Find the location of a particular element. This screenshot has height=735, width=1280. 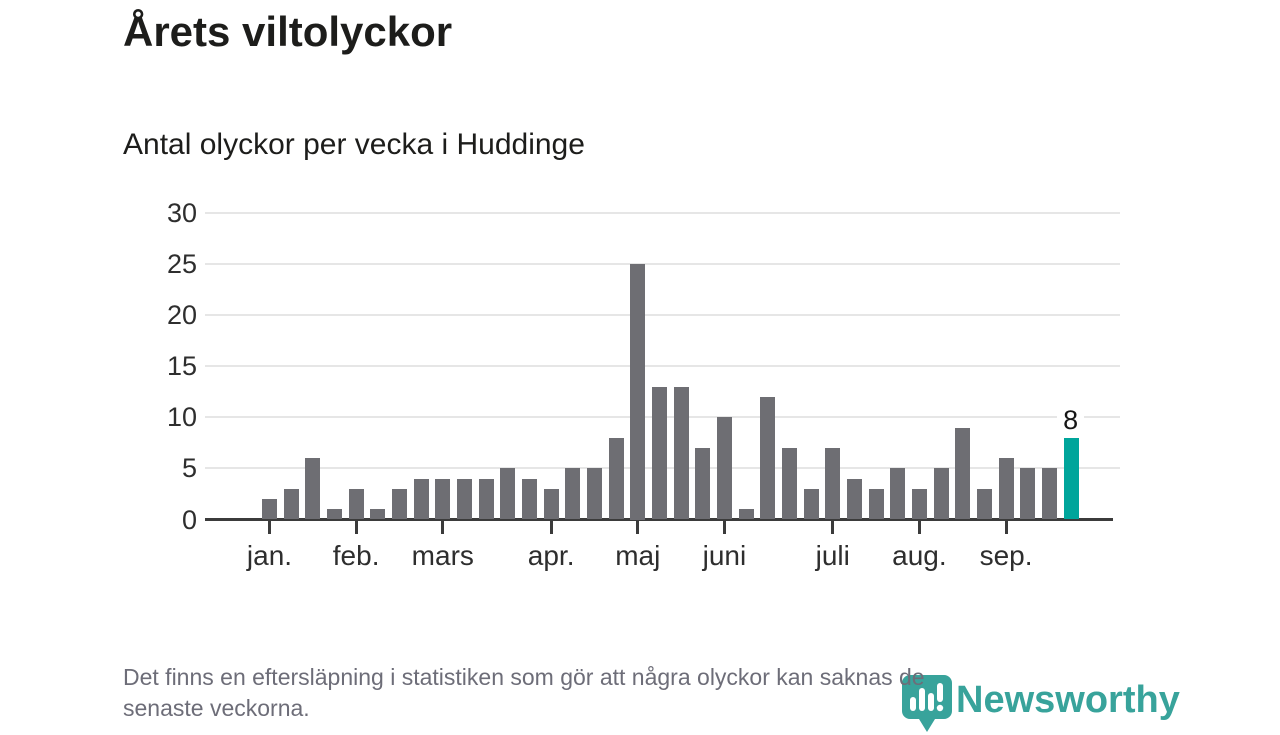

y-axis-label-25: 25 is located at coordinates (181, 264).